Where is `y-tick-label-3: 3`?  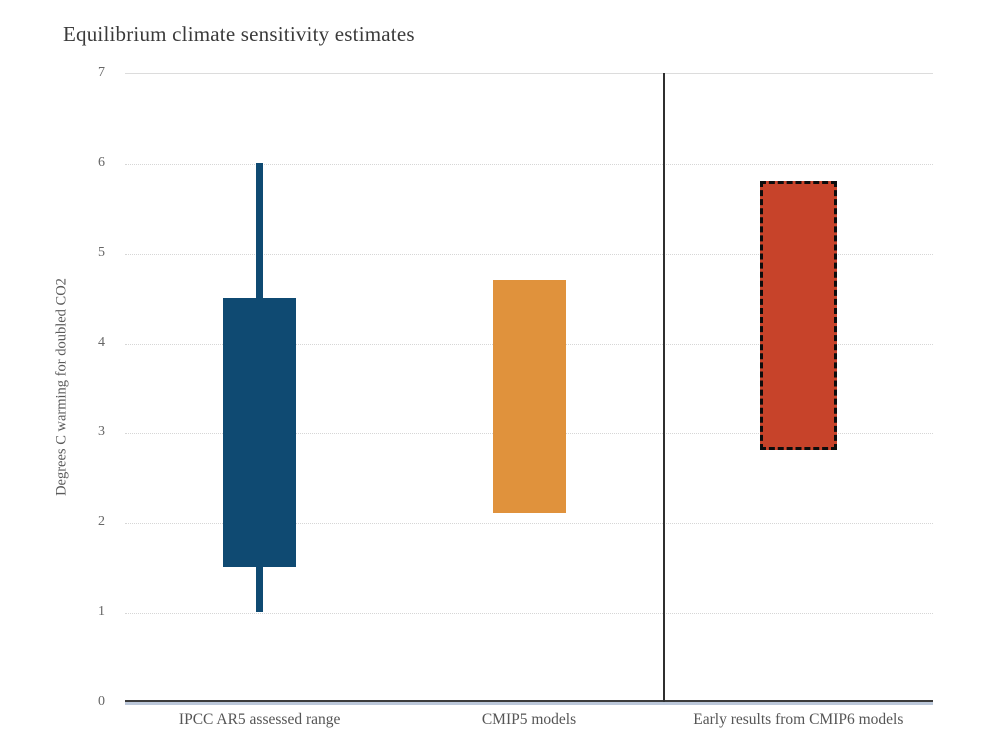 y-tick-label-3: 3 is located at coordinates (101, 432).